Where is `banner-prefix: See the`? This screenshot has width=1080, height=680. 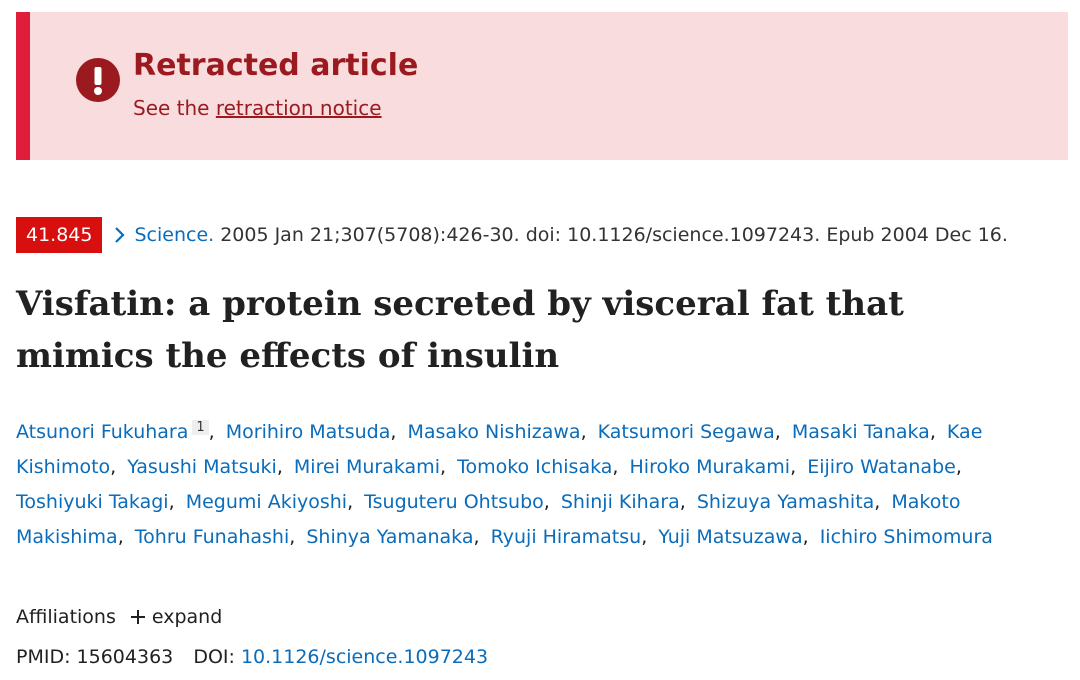
banner-prefix: See the is located at coordinates (171, 108).